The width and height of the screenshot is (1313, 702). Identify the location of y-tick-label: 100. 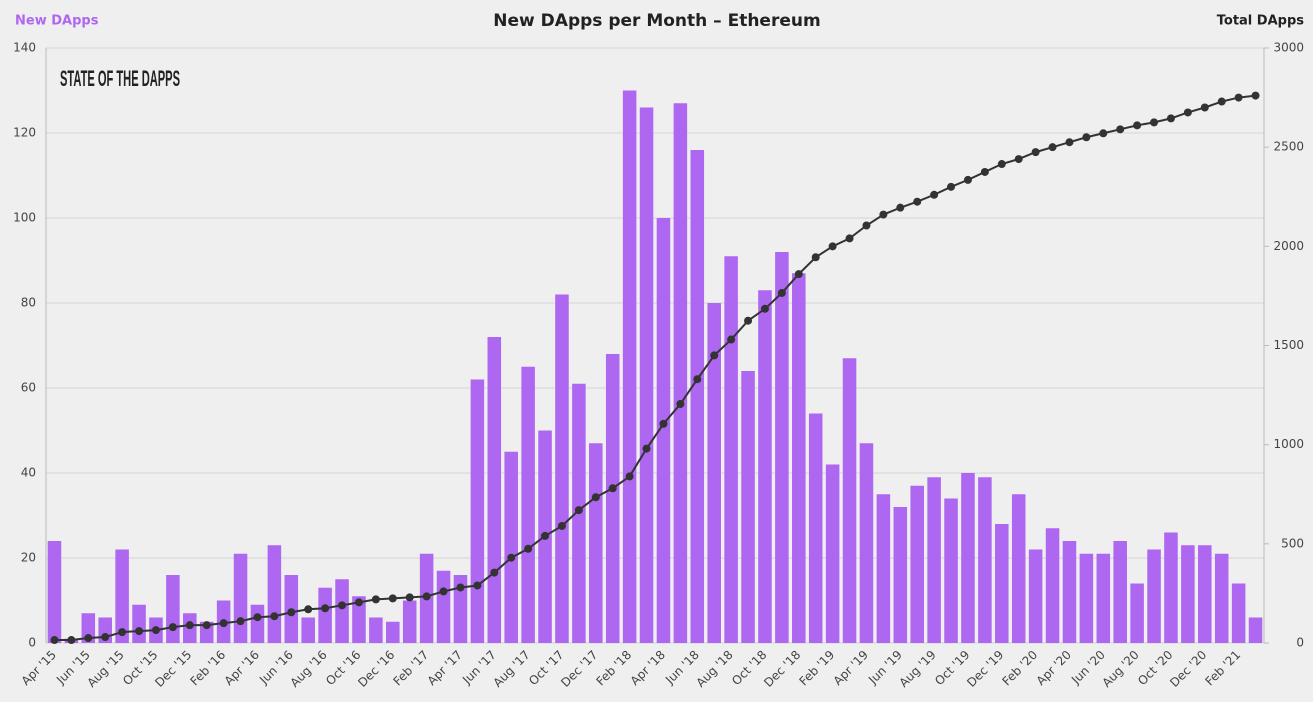
(24, 218).